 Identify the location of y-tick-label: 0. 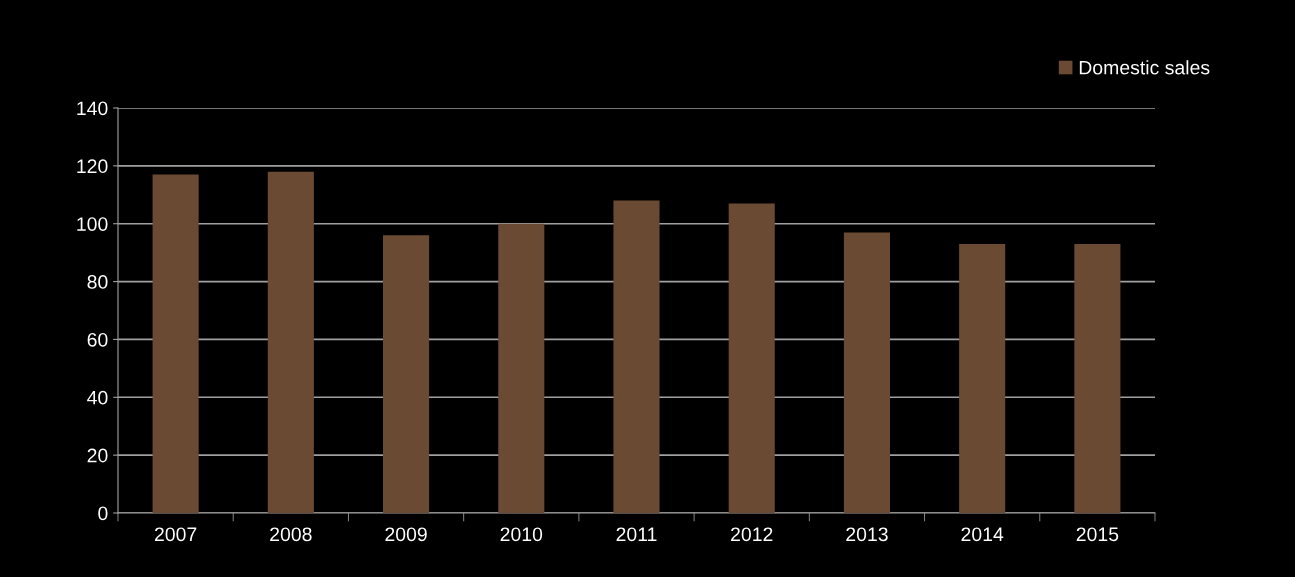
(103, 513).